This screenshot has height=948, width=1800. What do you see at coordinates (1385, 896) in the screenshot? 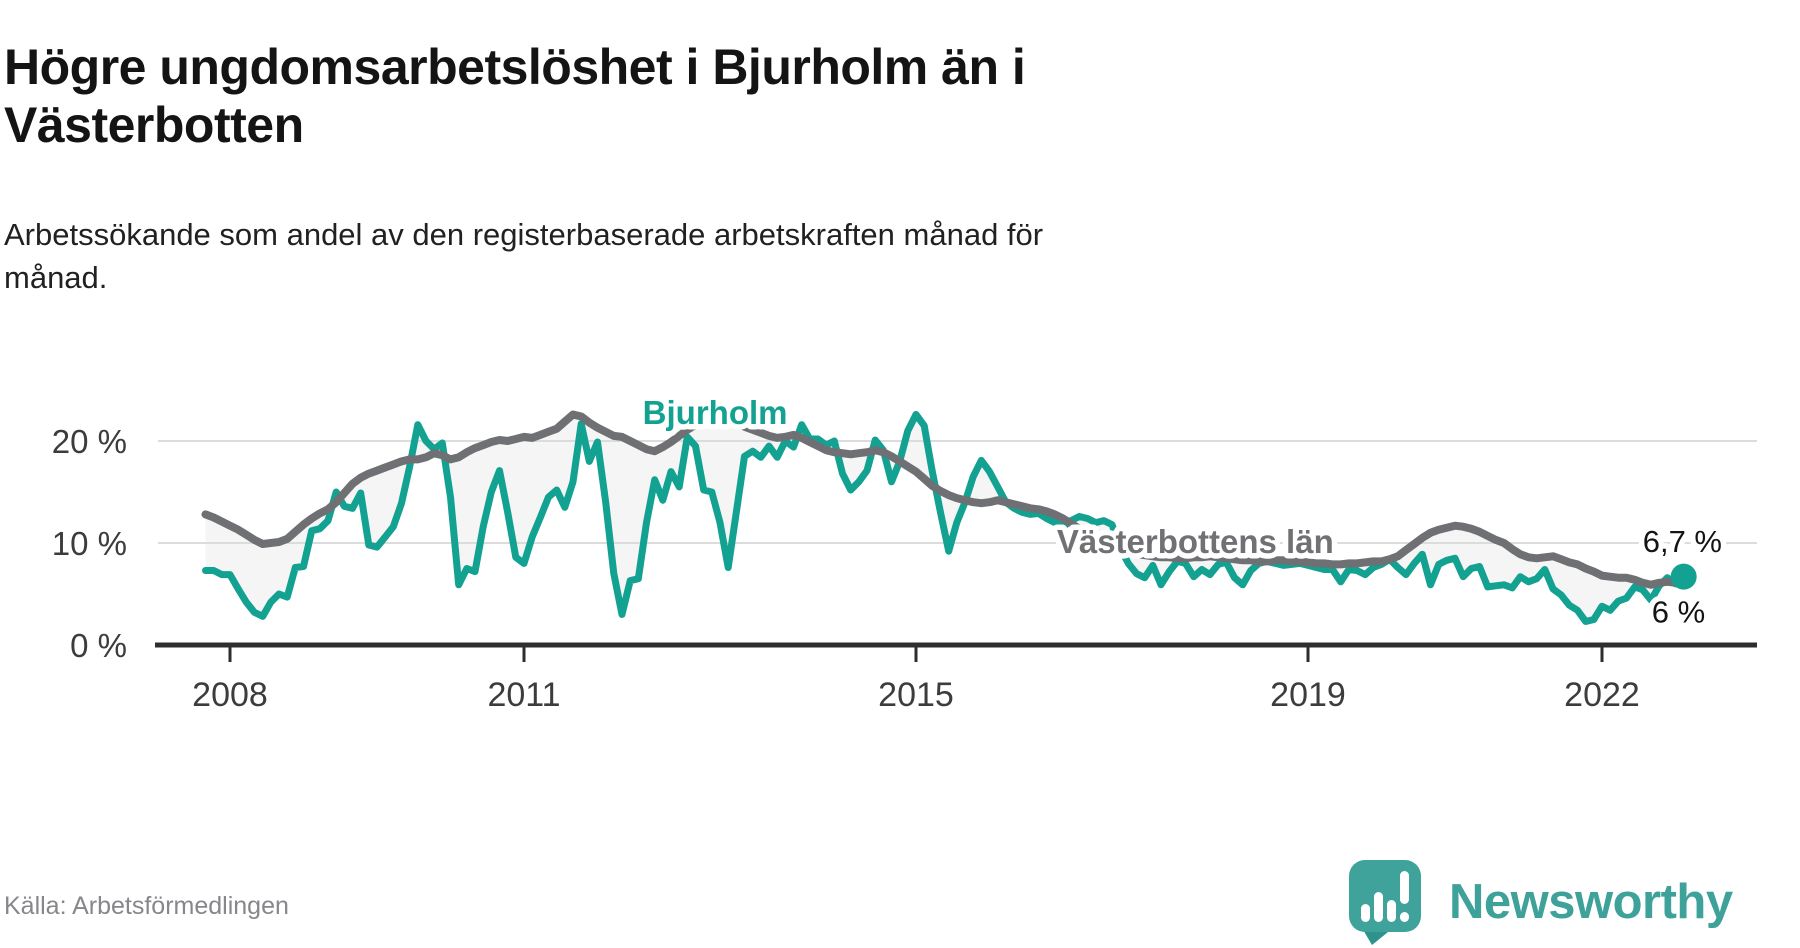
I see `logo-bubble` at bounding box center [1385, 896].